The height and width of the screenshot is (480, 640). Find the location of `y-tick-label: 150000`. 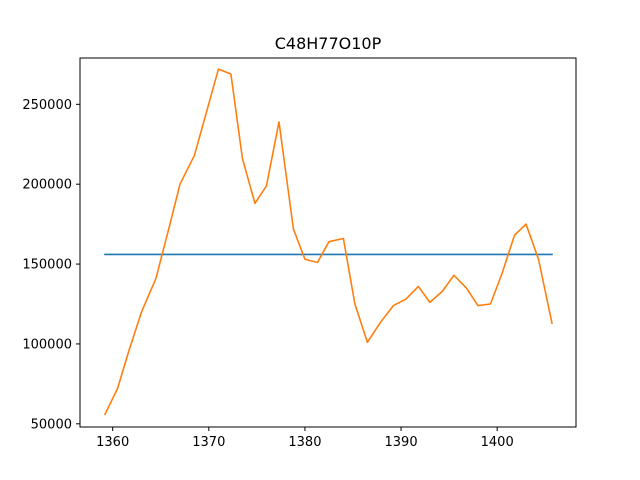

y-tick-label: 150000 is located at coordinates (47, 265).